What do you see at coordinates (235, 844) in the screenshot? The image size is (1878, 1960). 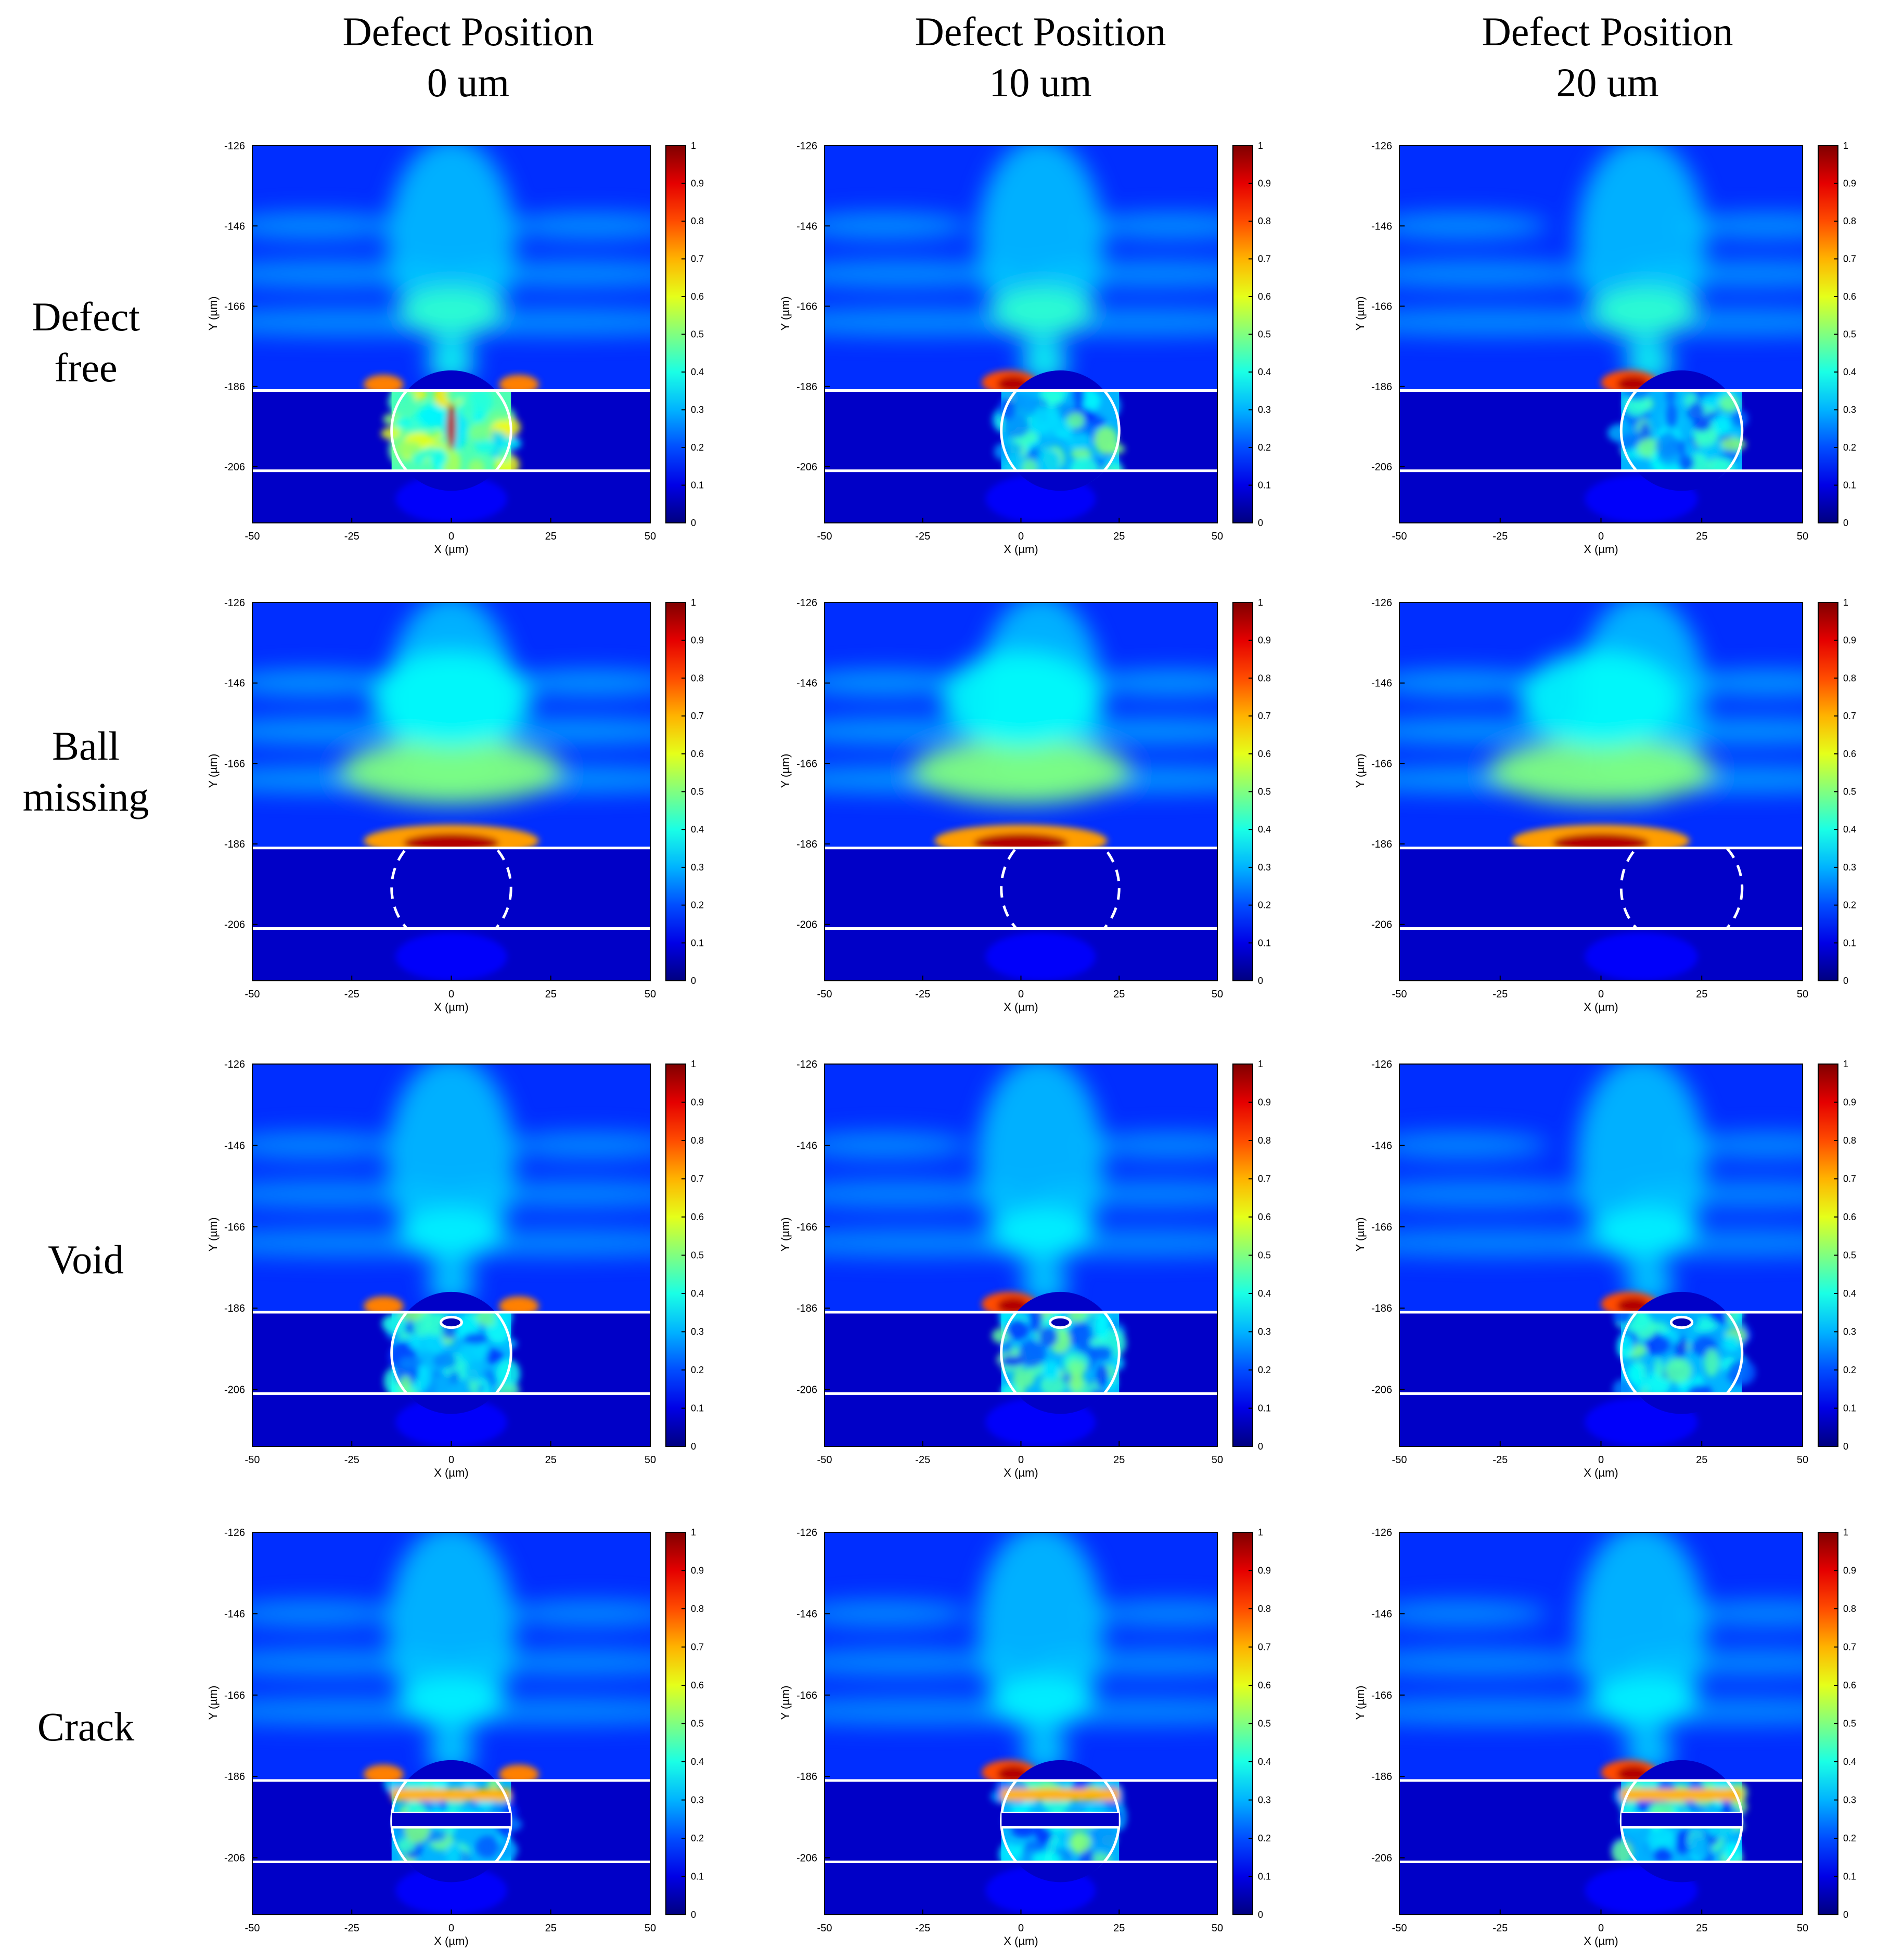 I see `y-tick-label: -186` at bounding box center [235, 844].